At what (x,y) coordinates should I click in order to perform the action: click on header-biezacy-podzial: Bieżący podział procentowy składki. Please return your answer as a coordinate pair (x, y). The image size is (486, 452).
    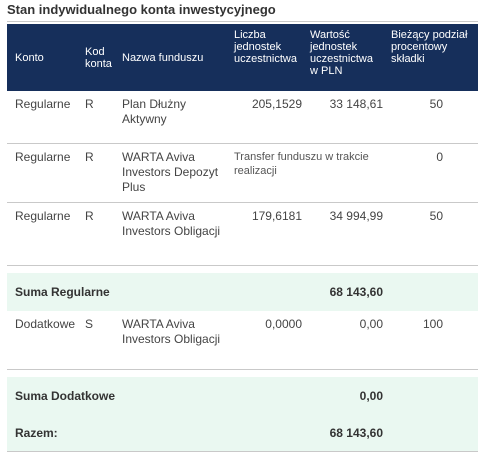
    Looking at the image, I should click on (432, 57).